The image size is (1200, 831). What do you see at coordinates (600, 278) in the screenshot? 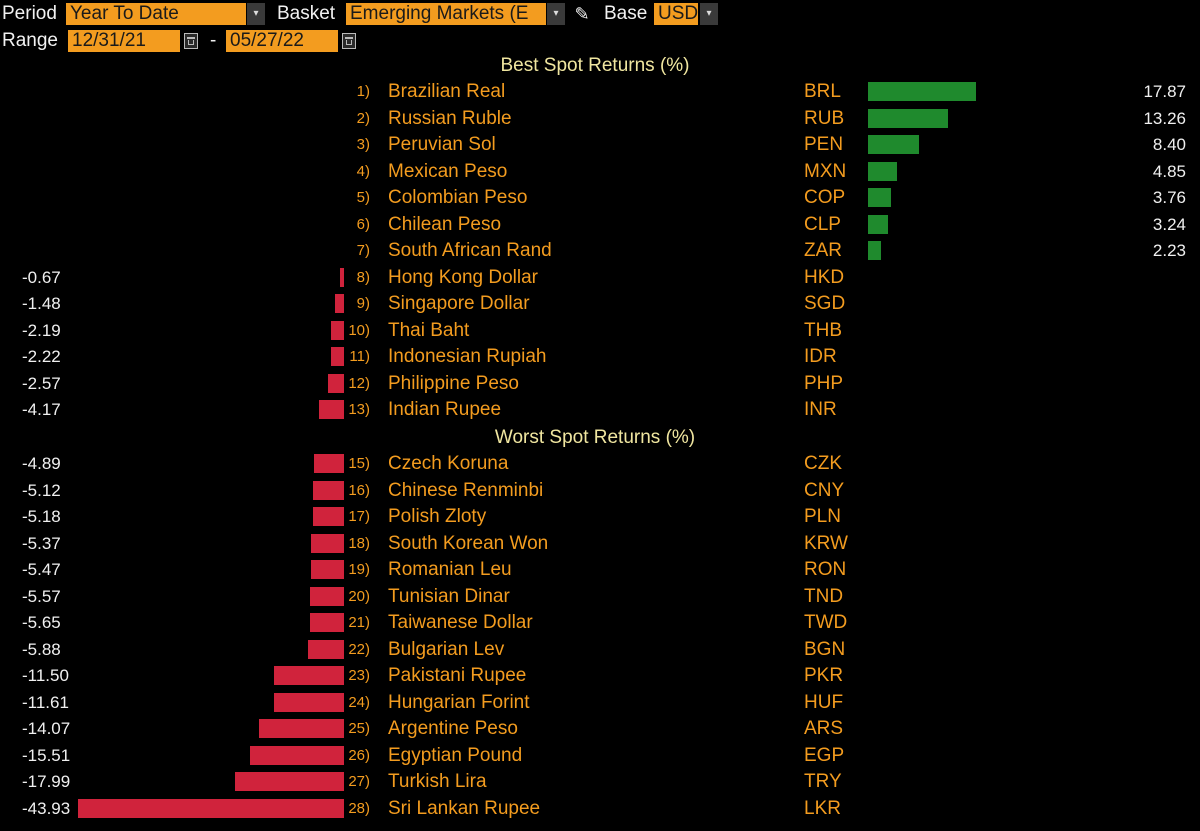
I see `table-row: 8) Hong Kong Dollar HKD -0.67` at bounding box center [600, 278].